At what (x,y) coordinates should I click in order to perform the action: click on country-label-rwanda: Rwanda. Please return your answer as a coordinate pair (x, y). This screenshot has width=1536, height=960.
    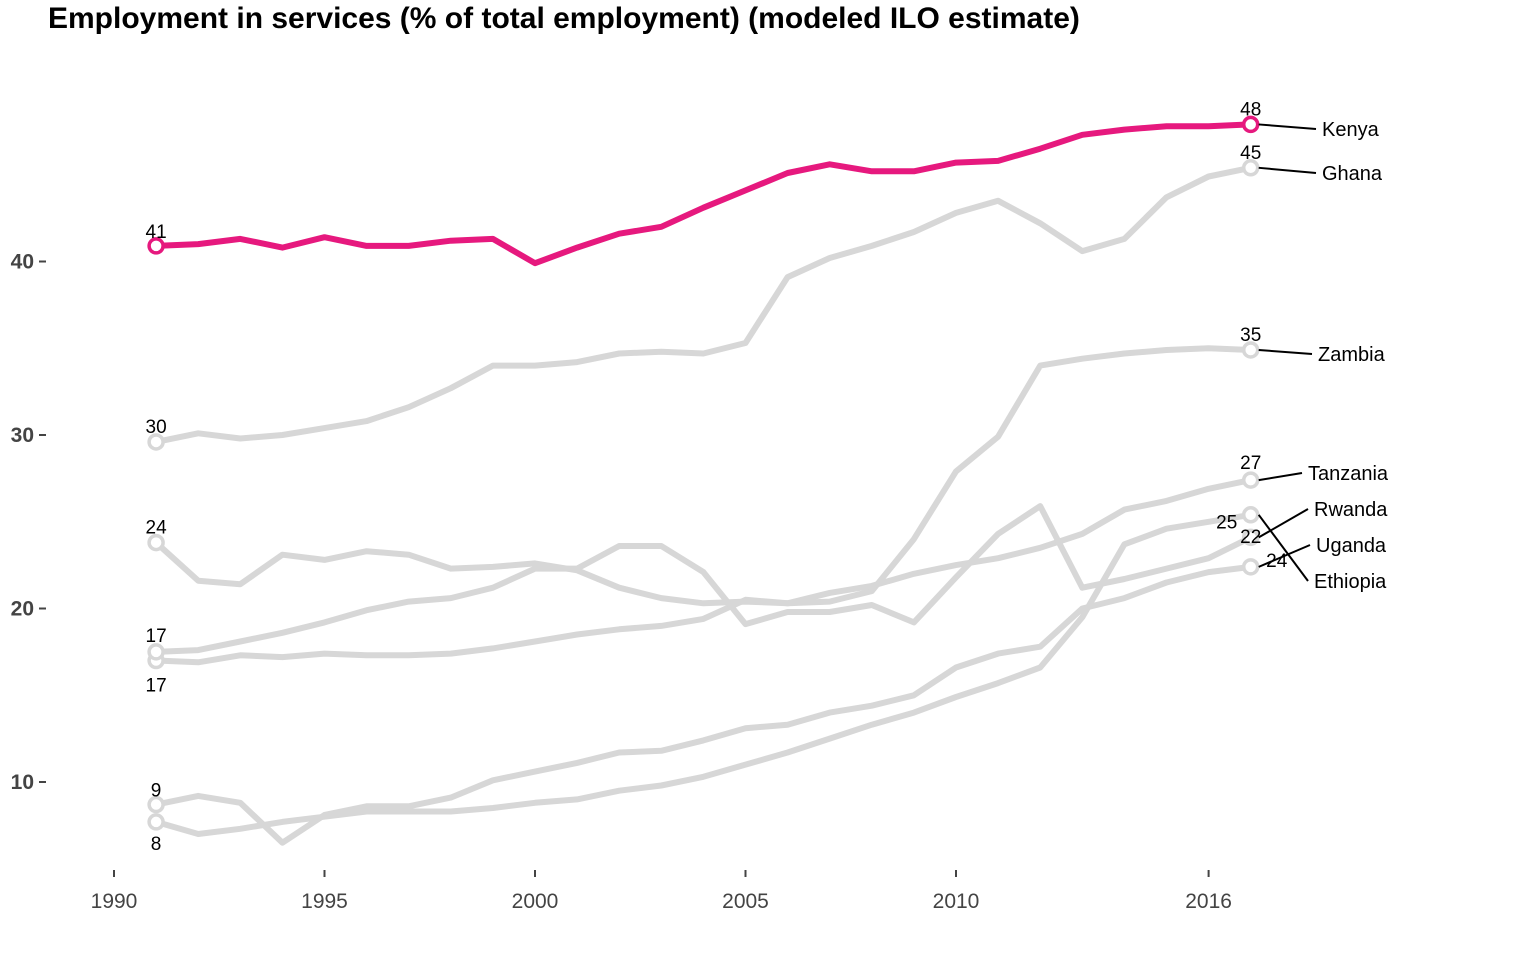
    Looking at the image, I should click on (1351, 510).